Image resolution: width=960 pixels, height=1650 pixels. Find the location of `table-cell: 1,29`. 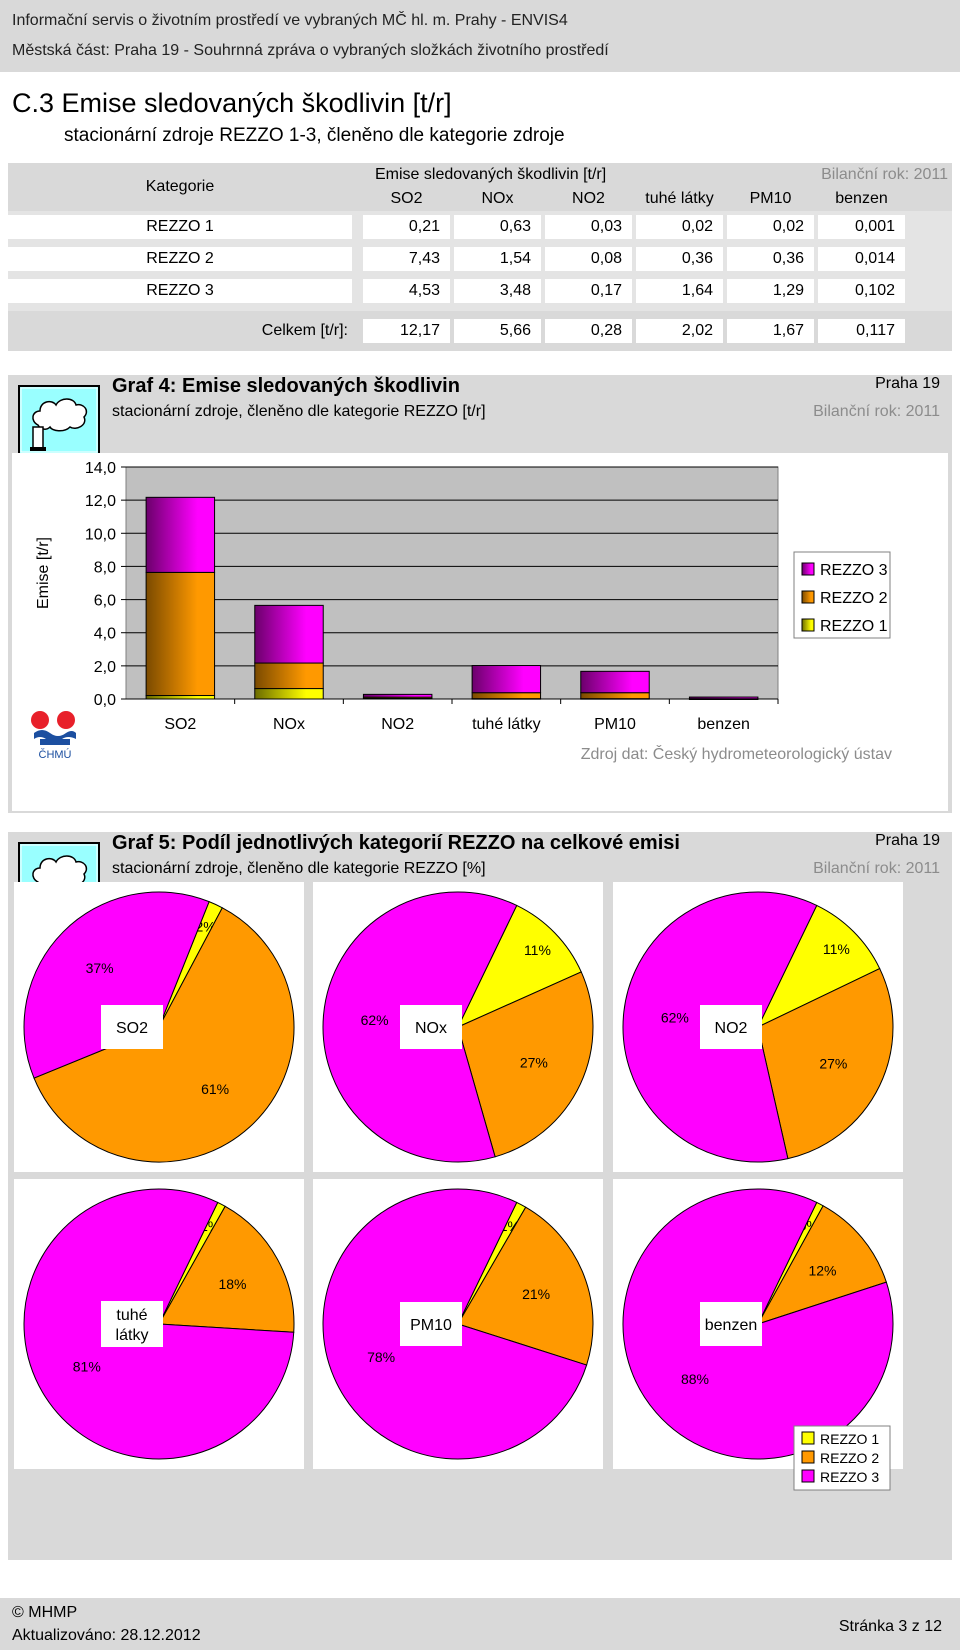

table-cell: 1,29 is located at coordinates (770, 291).